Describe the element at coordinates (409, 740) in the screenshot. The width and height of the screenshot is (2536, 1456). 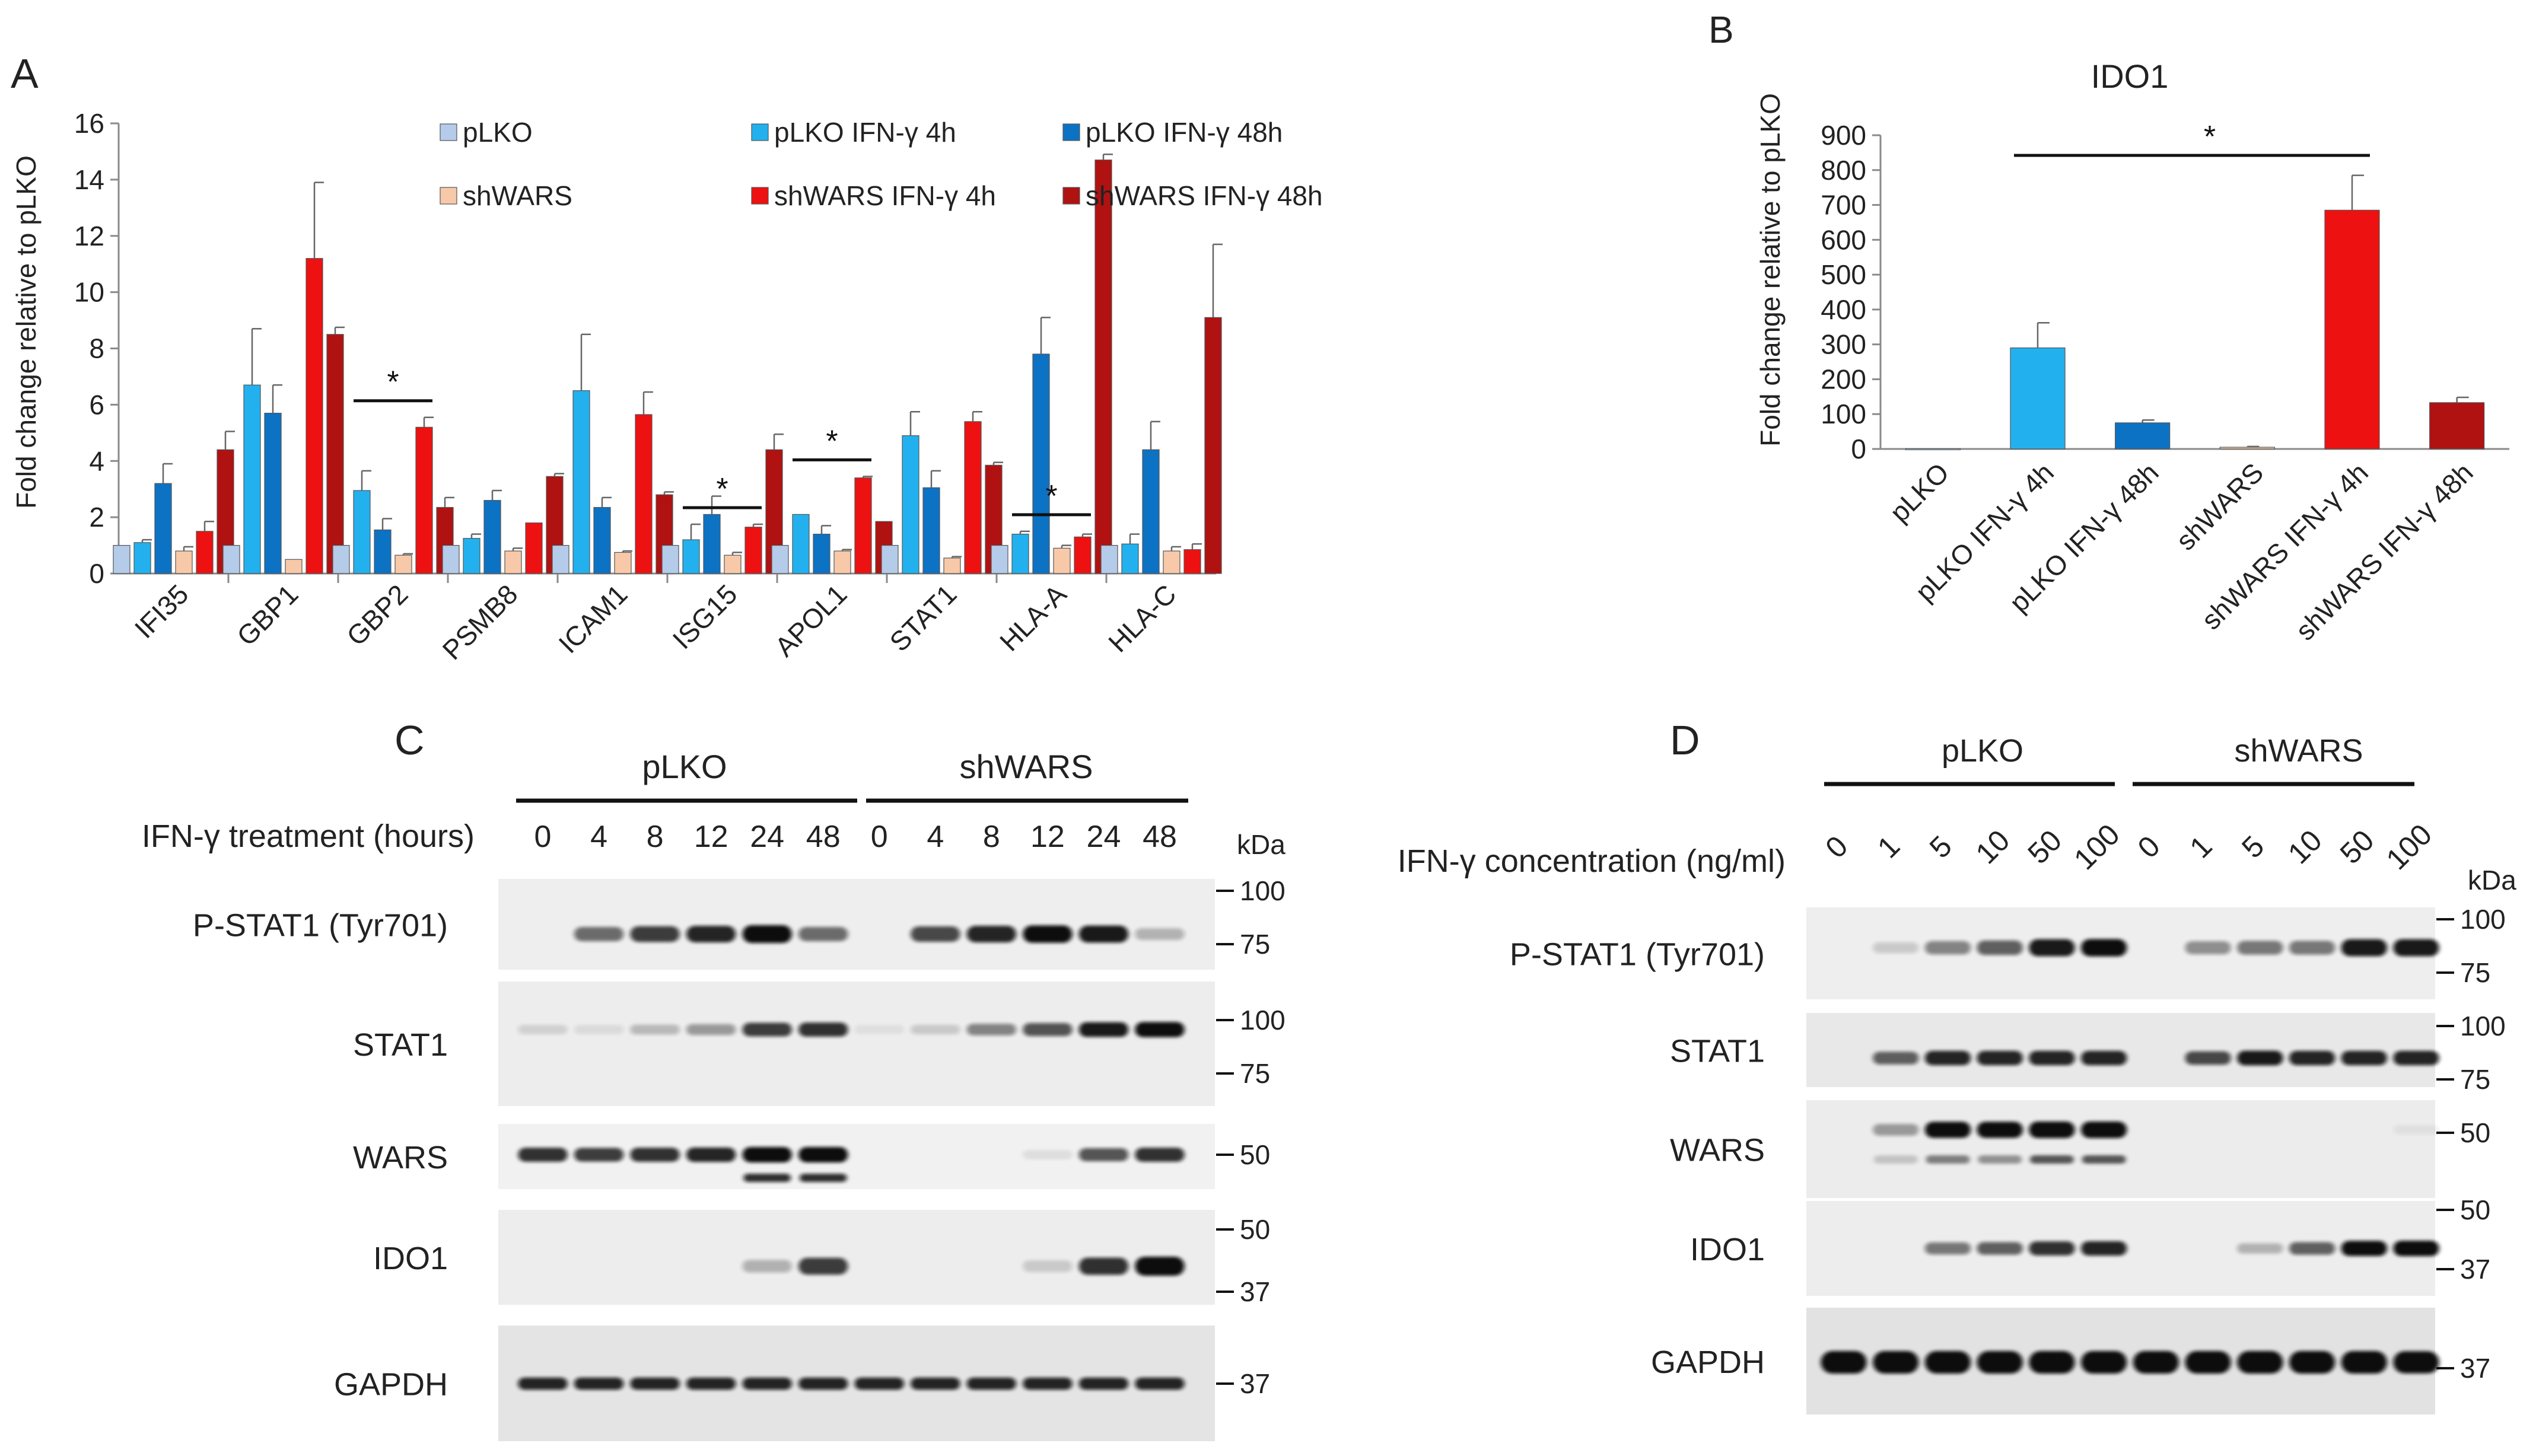
I see `panel-c-letter: C` at that location.